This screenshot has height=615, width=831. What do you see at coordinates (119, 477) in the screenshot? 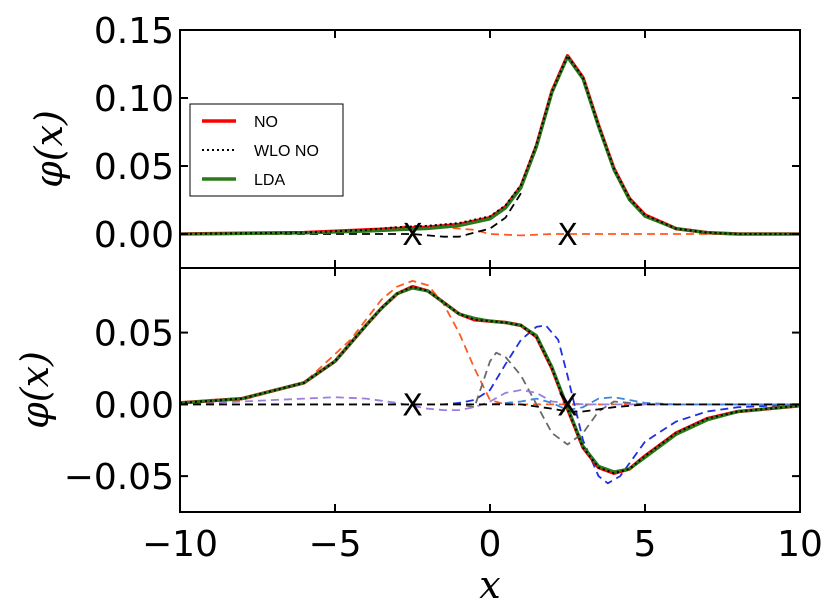
I see `y-tick-label: −0.05` at bounding box center [119, 477].